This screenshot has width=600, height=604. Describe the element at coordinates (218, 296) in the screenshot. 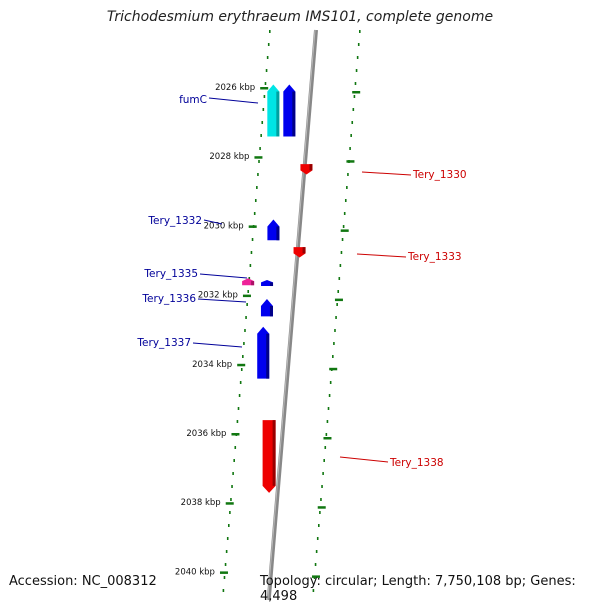

I see `tick-label: 2032 kbp` at that location.